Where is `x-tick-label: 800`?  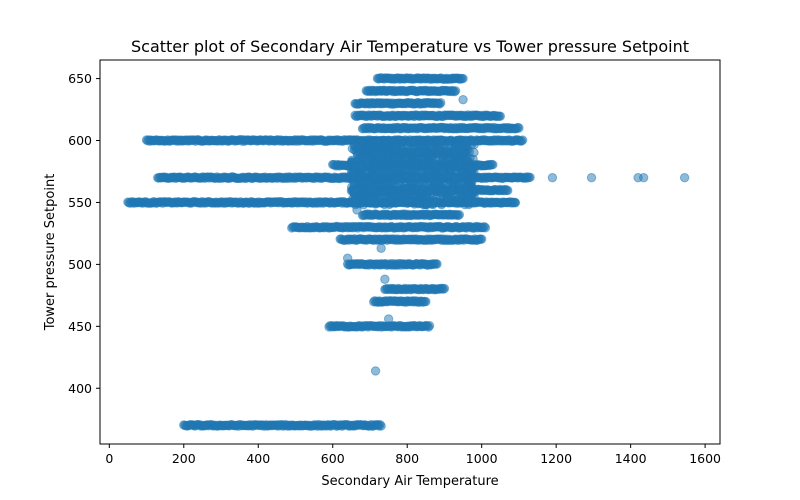 x-tick-label: 800 is located at coordinates (407, 458).